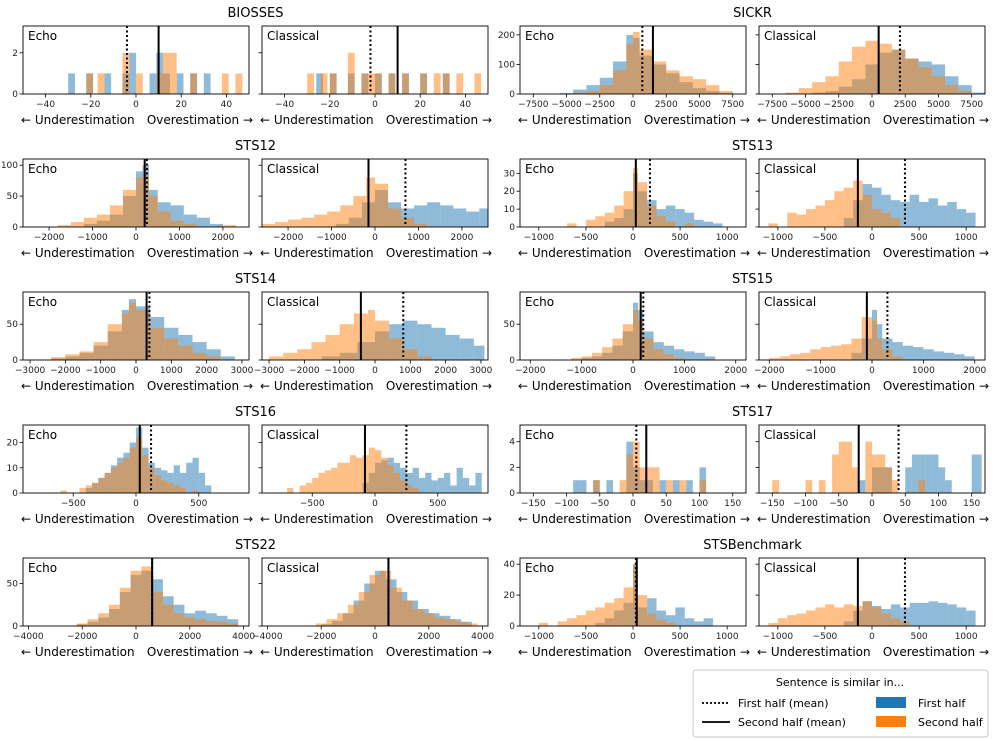 This screenshot has height=740, width=997. I want to click on x-tick-label: −500, so click(825, 238).